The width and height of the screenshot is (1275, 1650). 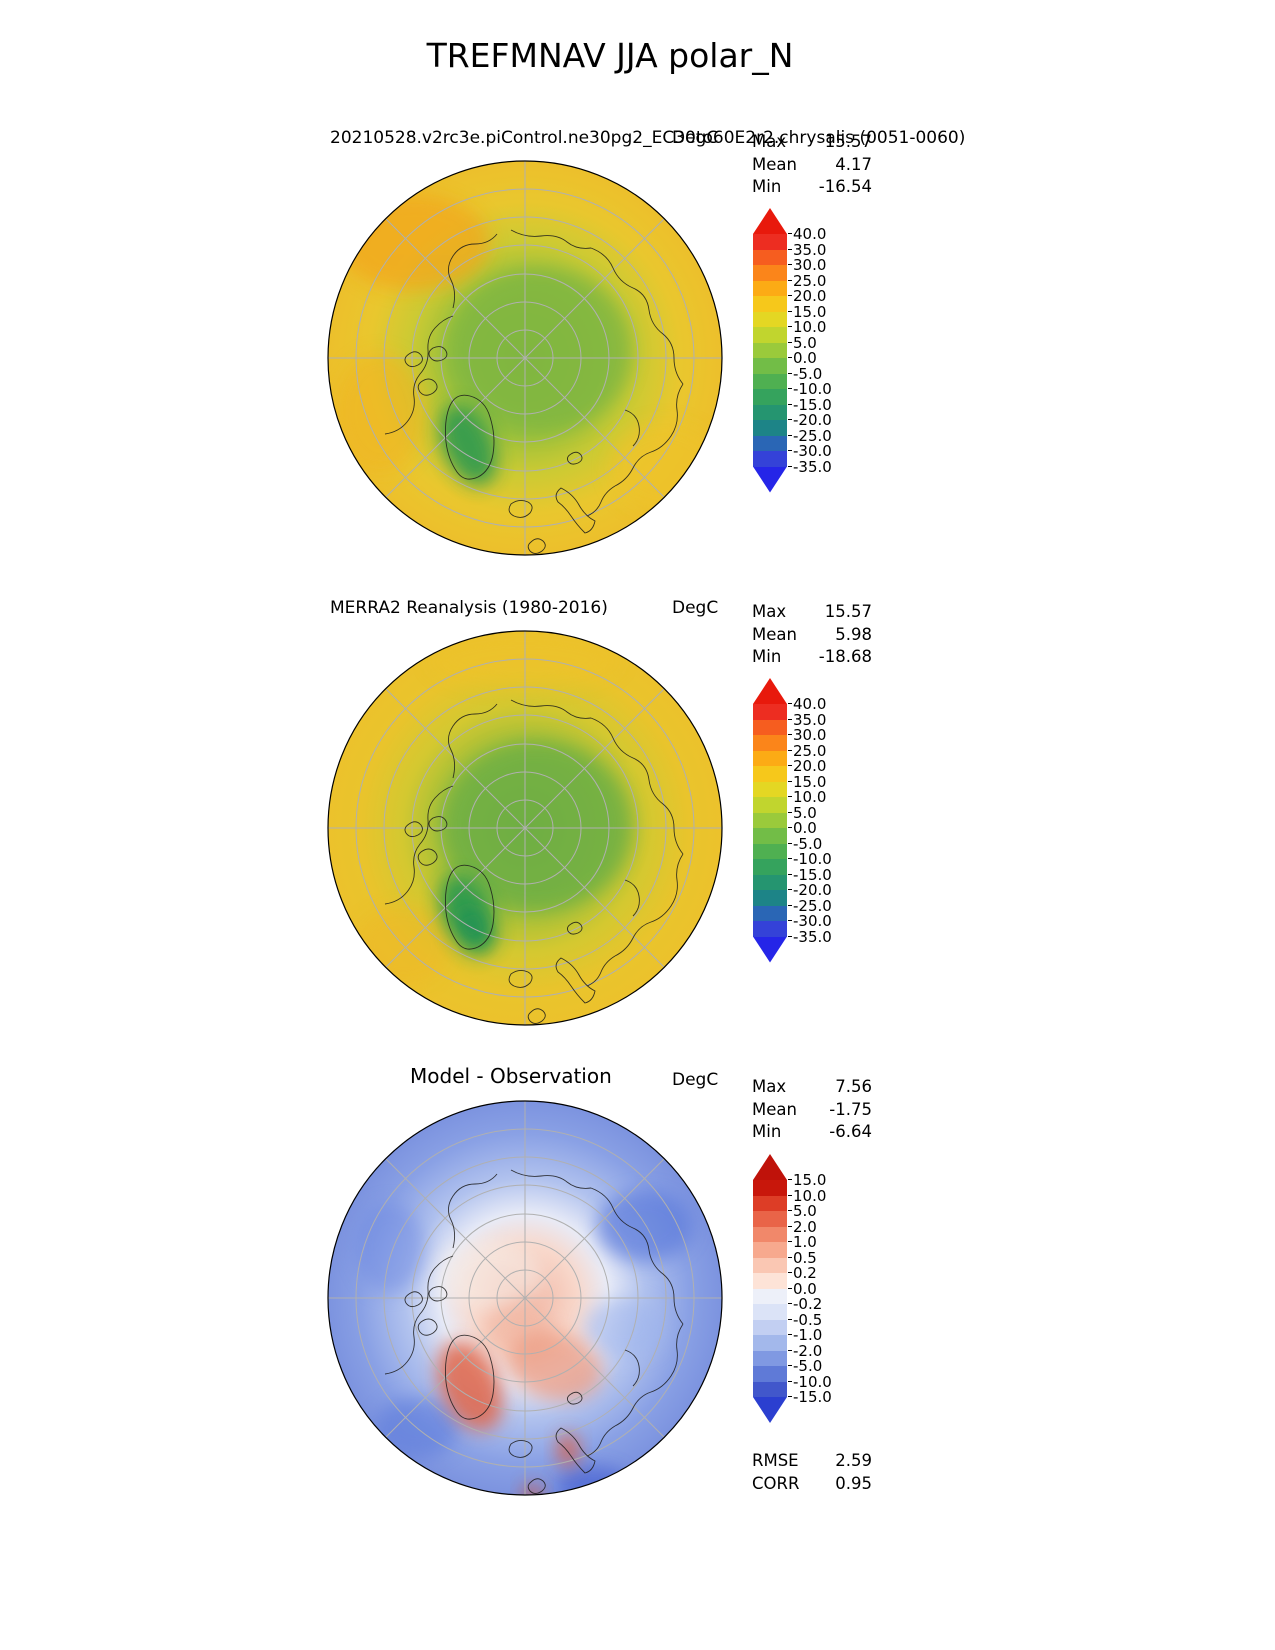 I want to click on panel-title: MERRA2 Reanalysis (1980-2016), so click(x=469, y=608).